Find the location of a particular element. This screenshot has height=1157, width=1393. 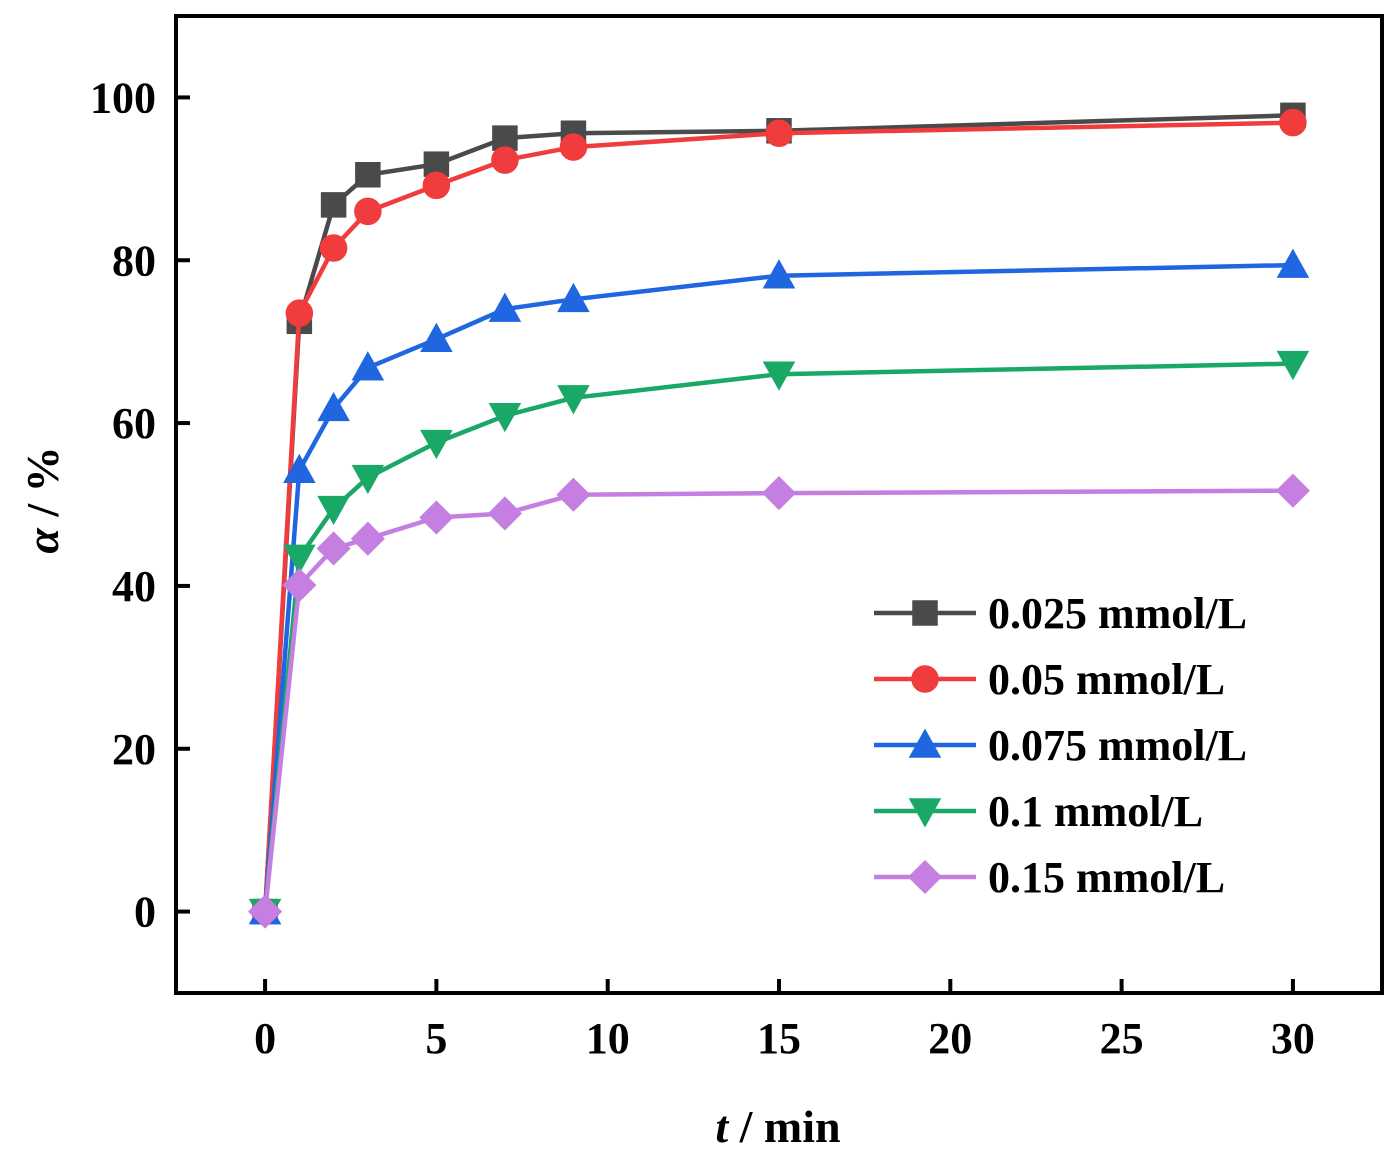

legend-label: 0.075 mmol/L is located at coordinates (1117, 745).